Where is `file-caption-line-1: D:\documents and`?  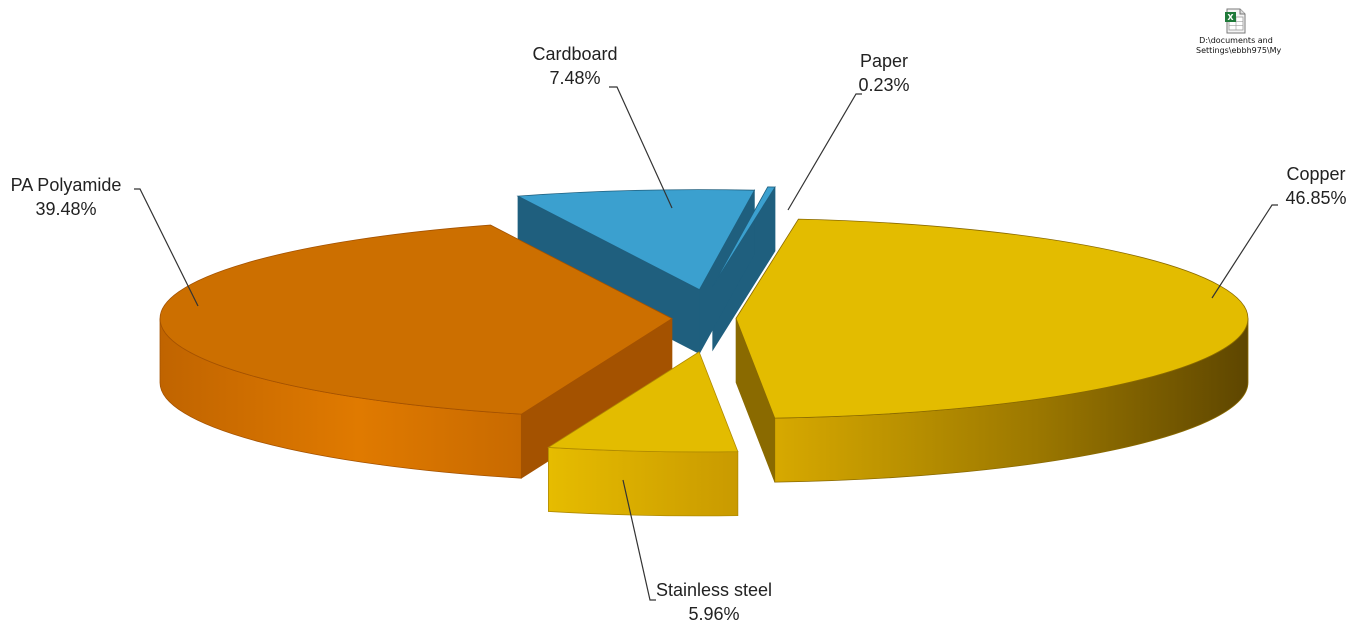
file-caption-line-1: D:\documents and is located at coordinates (1236, 40).